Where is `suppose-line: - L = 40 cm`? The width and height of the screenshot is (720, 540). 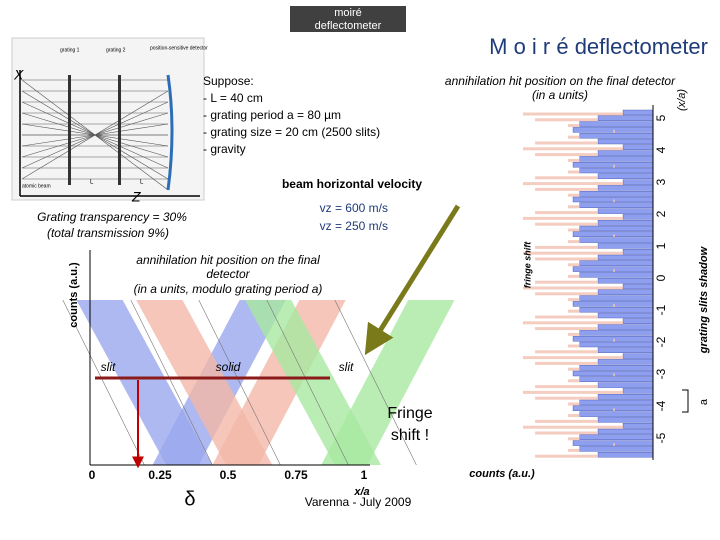
suppose-line: - L = 40 cm is located at coordinates (233, 98).